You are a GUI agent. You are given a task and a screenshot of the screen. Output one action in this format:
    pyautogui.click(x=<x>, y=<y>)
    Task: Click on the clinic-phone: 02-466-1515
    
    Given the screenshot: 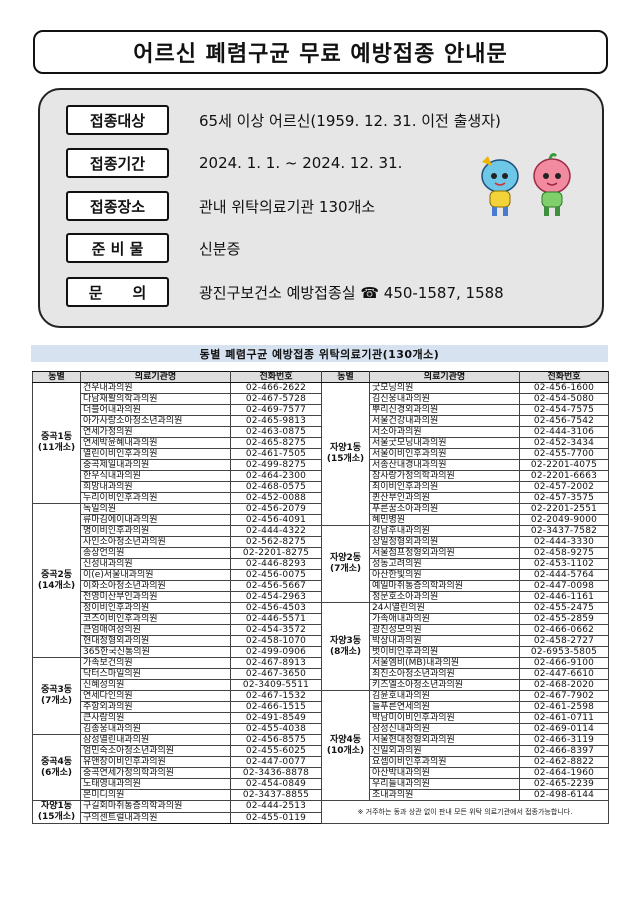 What is the action you would take?
    pyautogui.click(x=276, y=707)
    